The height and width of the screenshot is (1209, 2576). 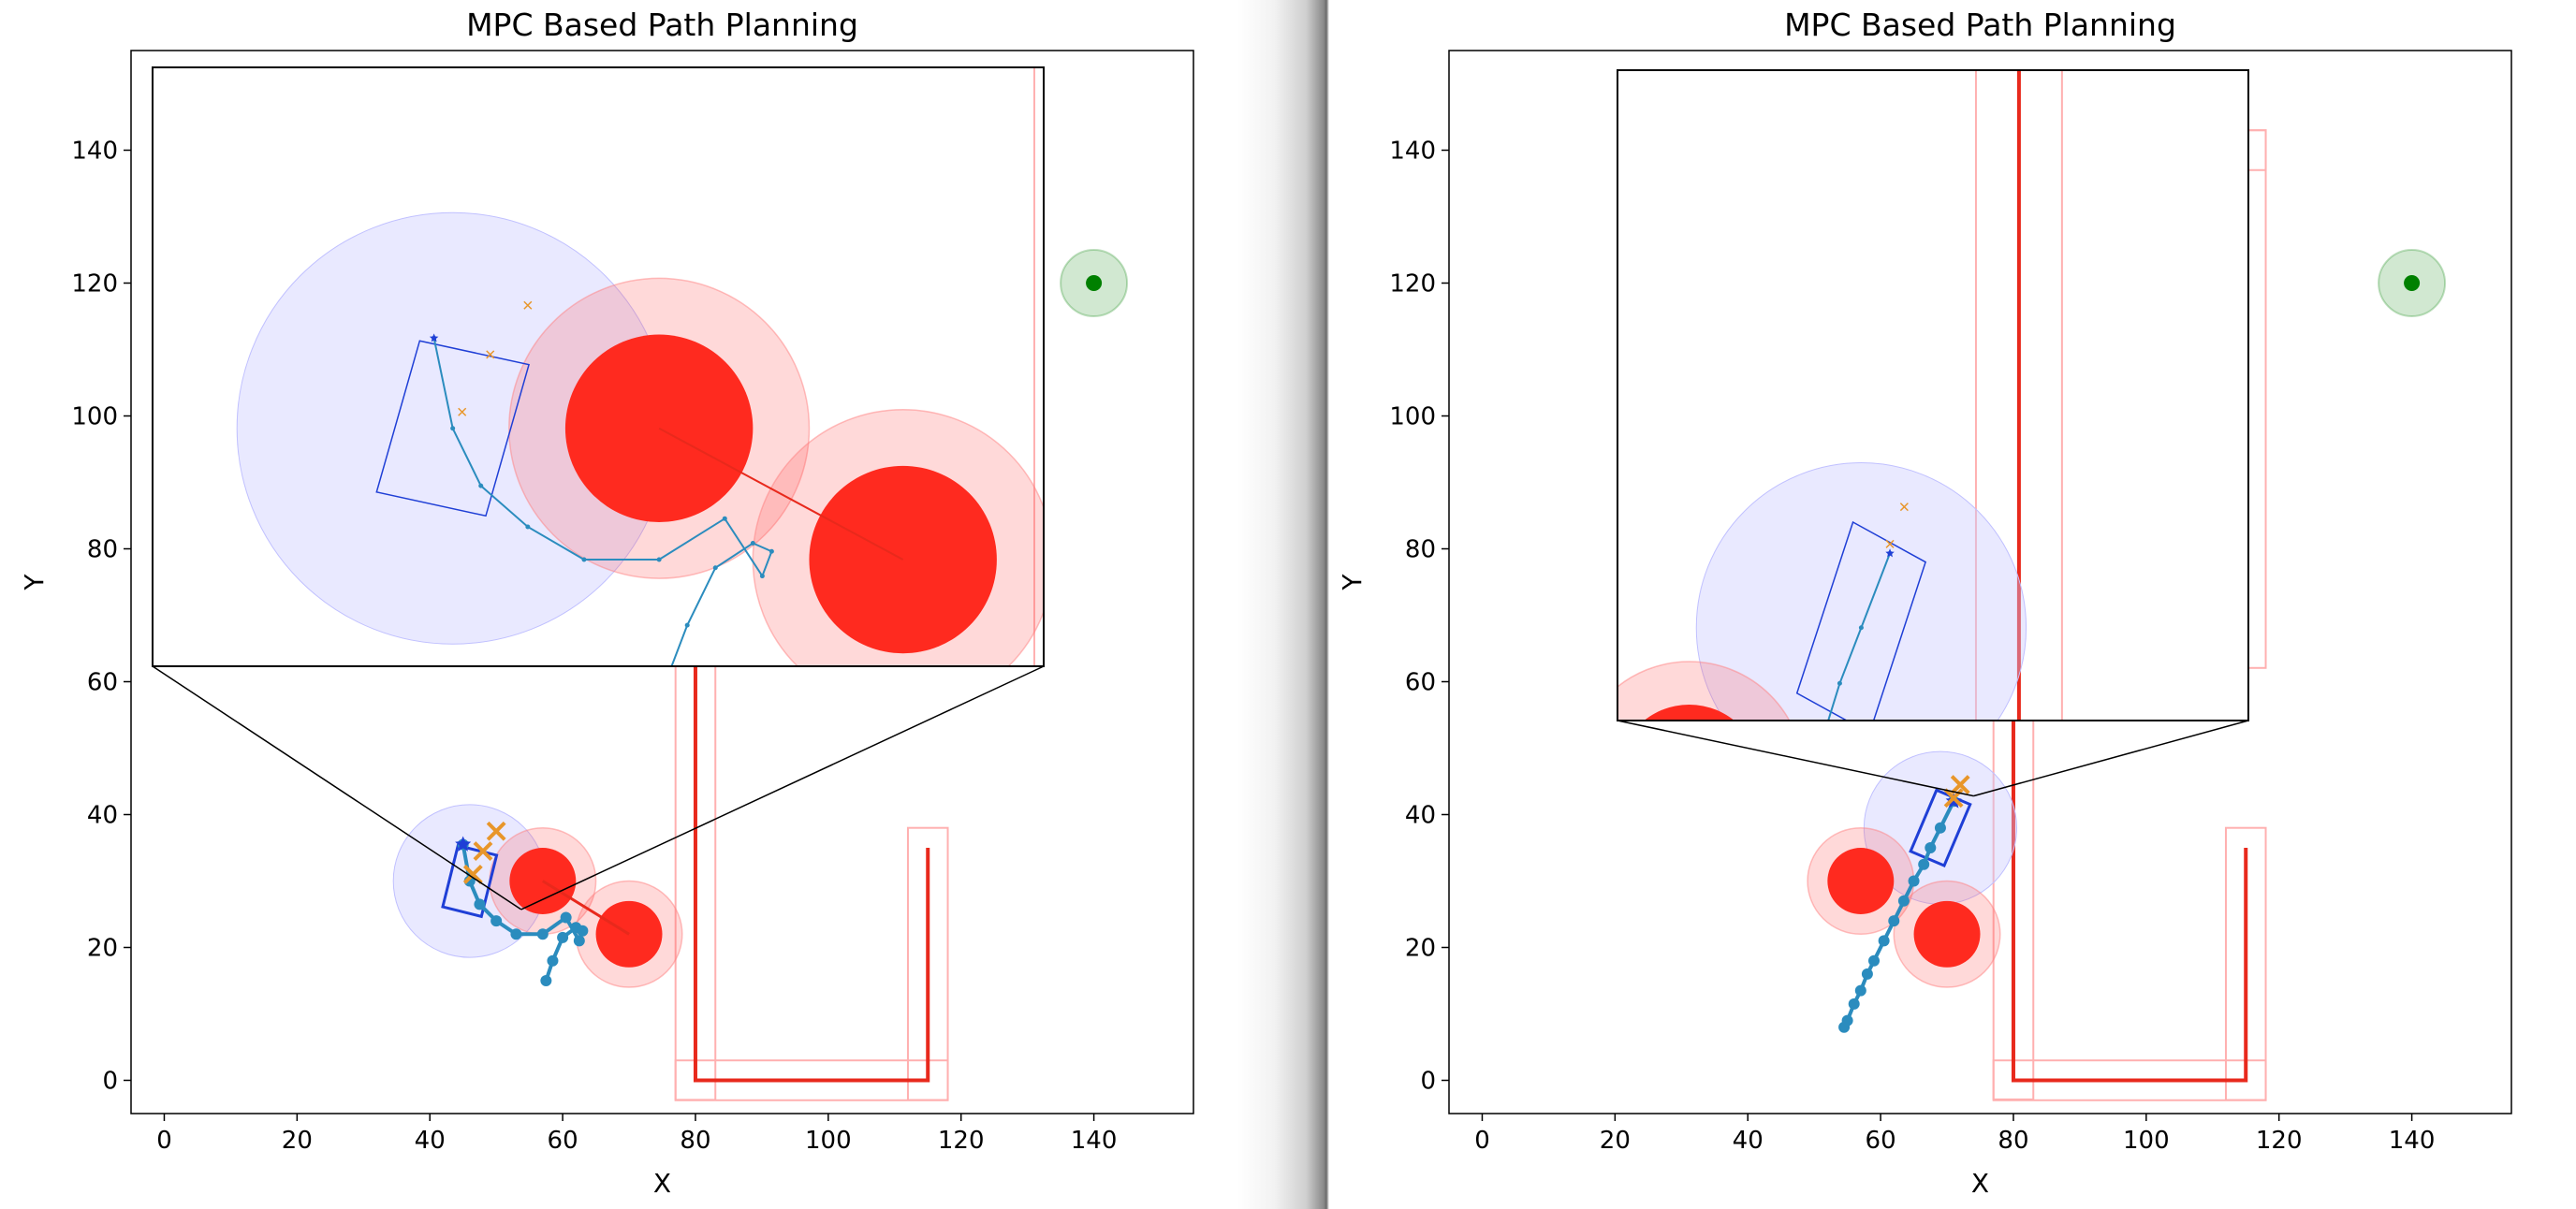 I want to click on x-tick-label: 80, so click(x=695, y=1141).